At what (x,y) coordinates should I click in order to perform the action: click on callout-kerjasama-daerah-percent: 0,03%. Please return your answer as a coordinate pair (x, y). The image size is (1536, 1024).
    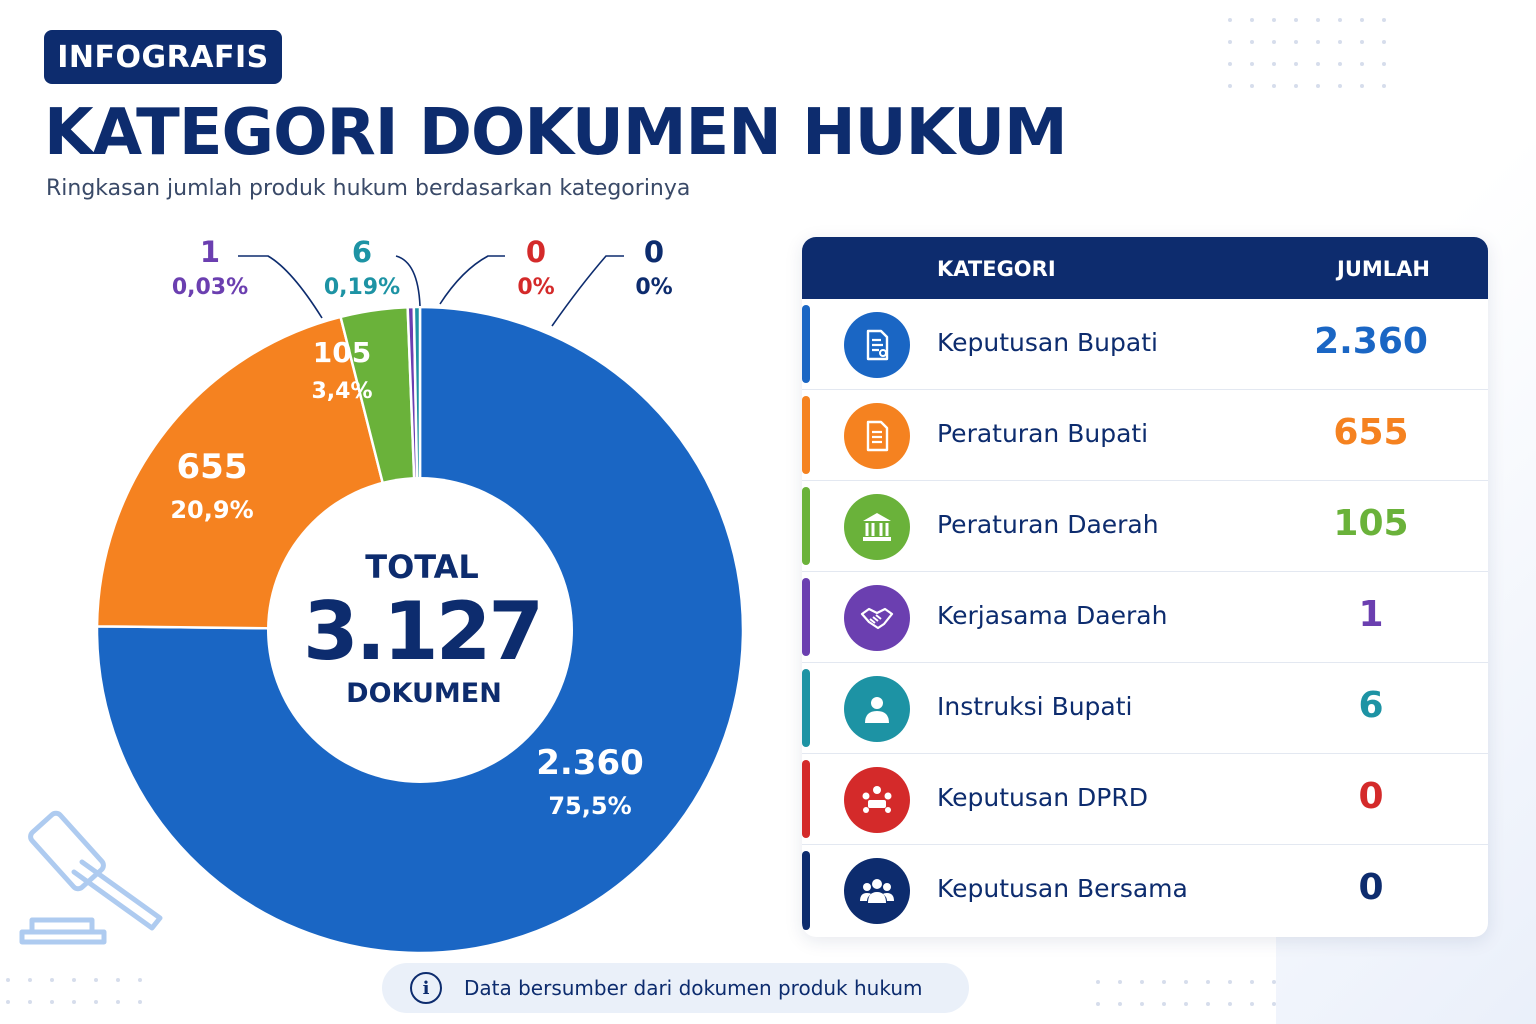
    Looking at the image, I should click on (210, 287).